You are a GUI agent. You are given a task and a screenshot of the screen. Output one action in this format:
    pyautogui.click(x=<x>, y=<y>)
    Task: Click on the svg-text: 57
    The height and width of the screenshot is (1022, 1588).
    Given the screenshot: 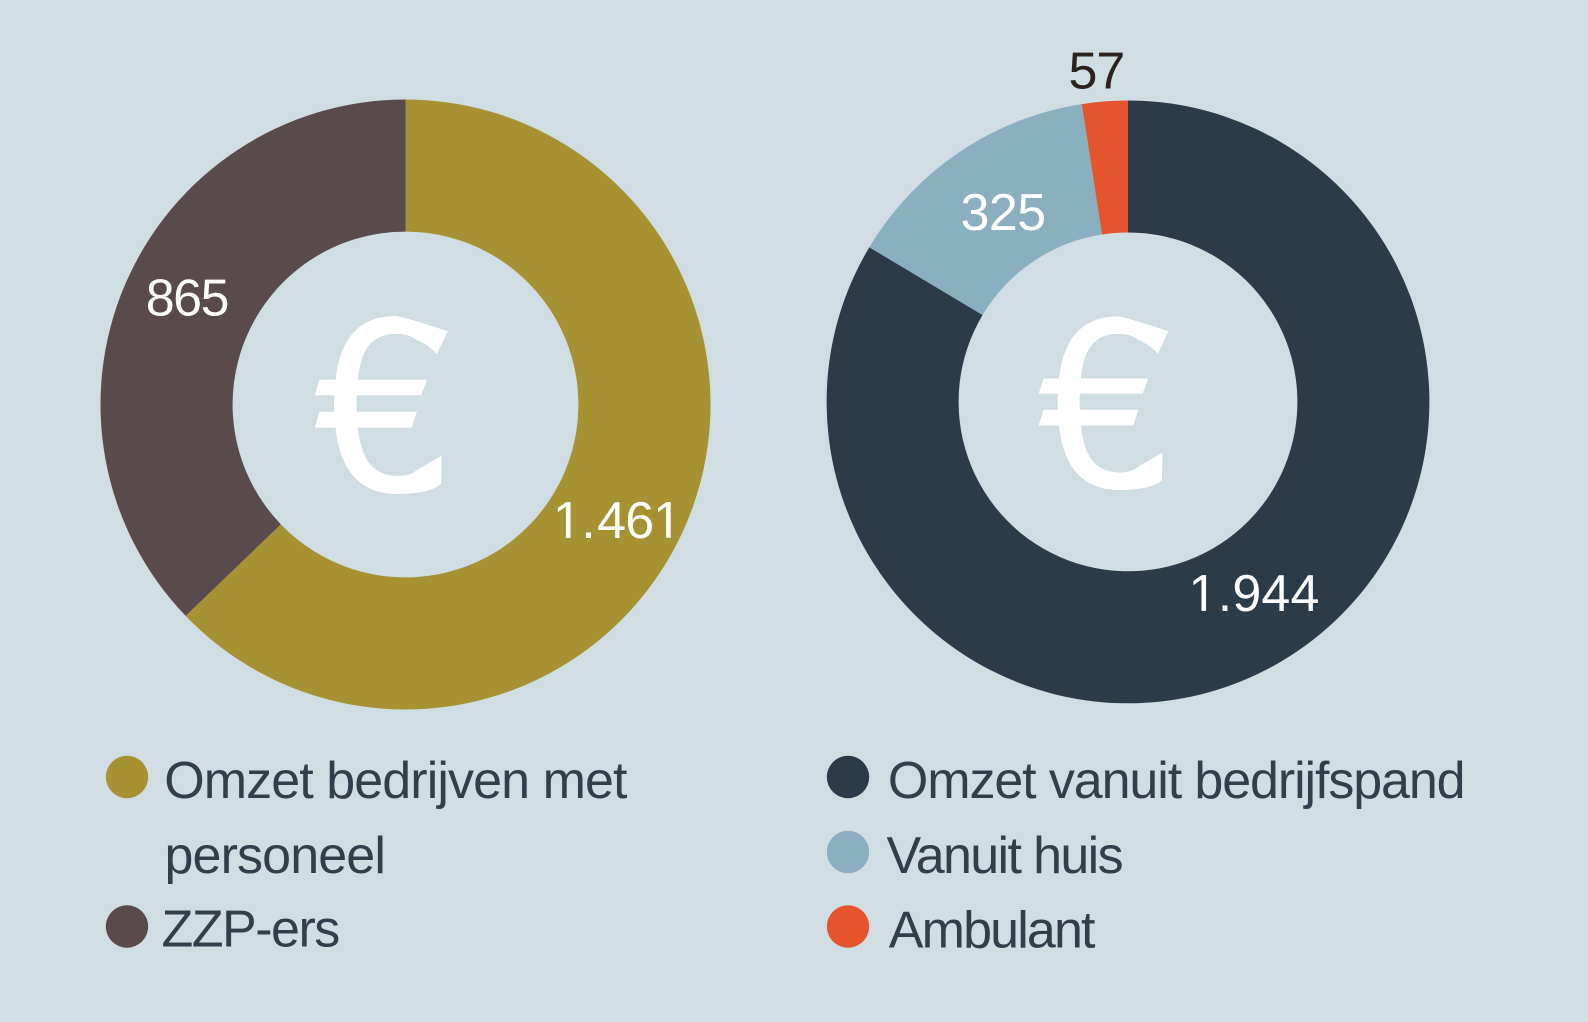 What is the action you would take?
    pyautogui.click(x=1097, y=72)
    